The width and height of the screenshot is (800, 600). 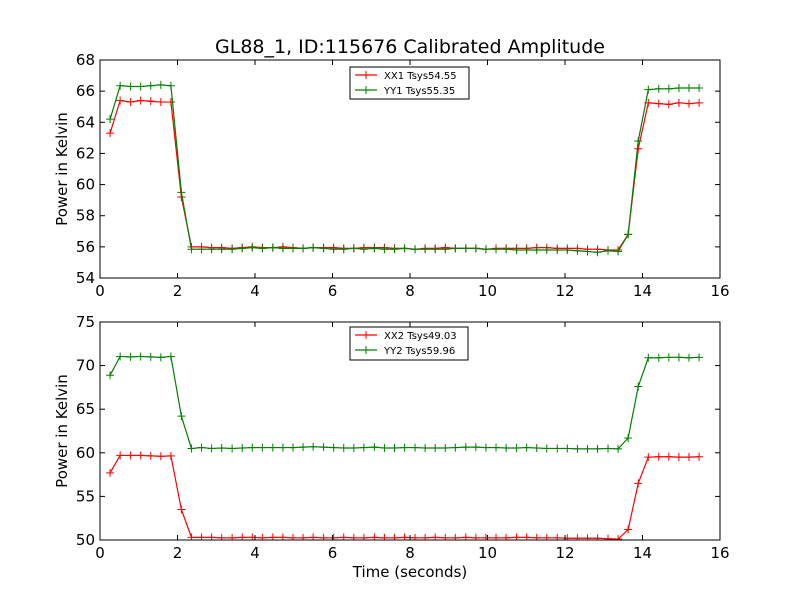 What do you see at coordinates (85, 122) in the screenshot?
I see `y-tick-label: 64` at bounding box center [85, 122].